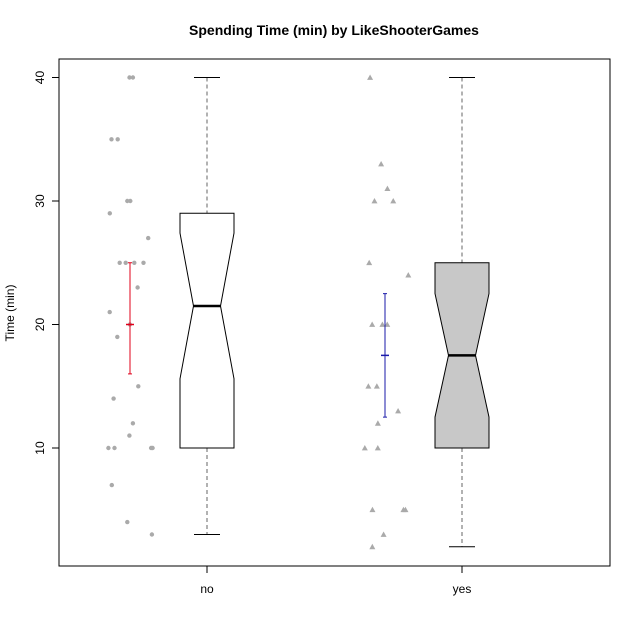 Image resolution: width=640 pixels, height=640 pixels. I want to click on x-tick-label-yes: yes, so click(462, 589).